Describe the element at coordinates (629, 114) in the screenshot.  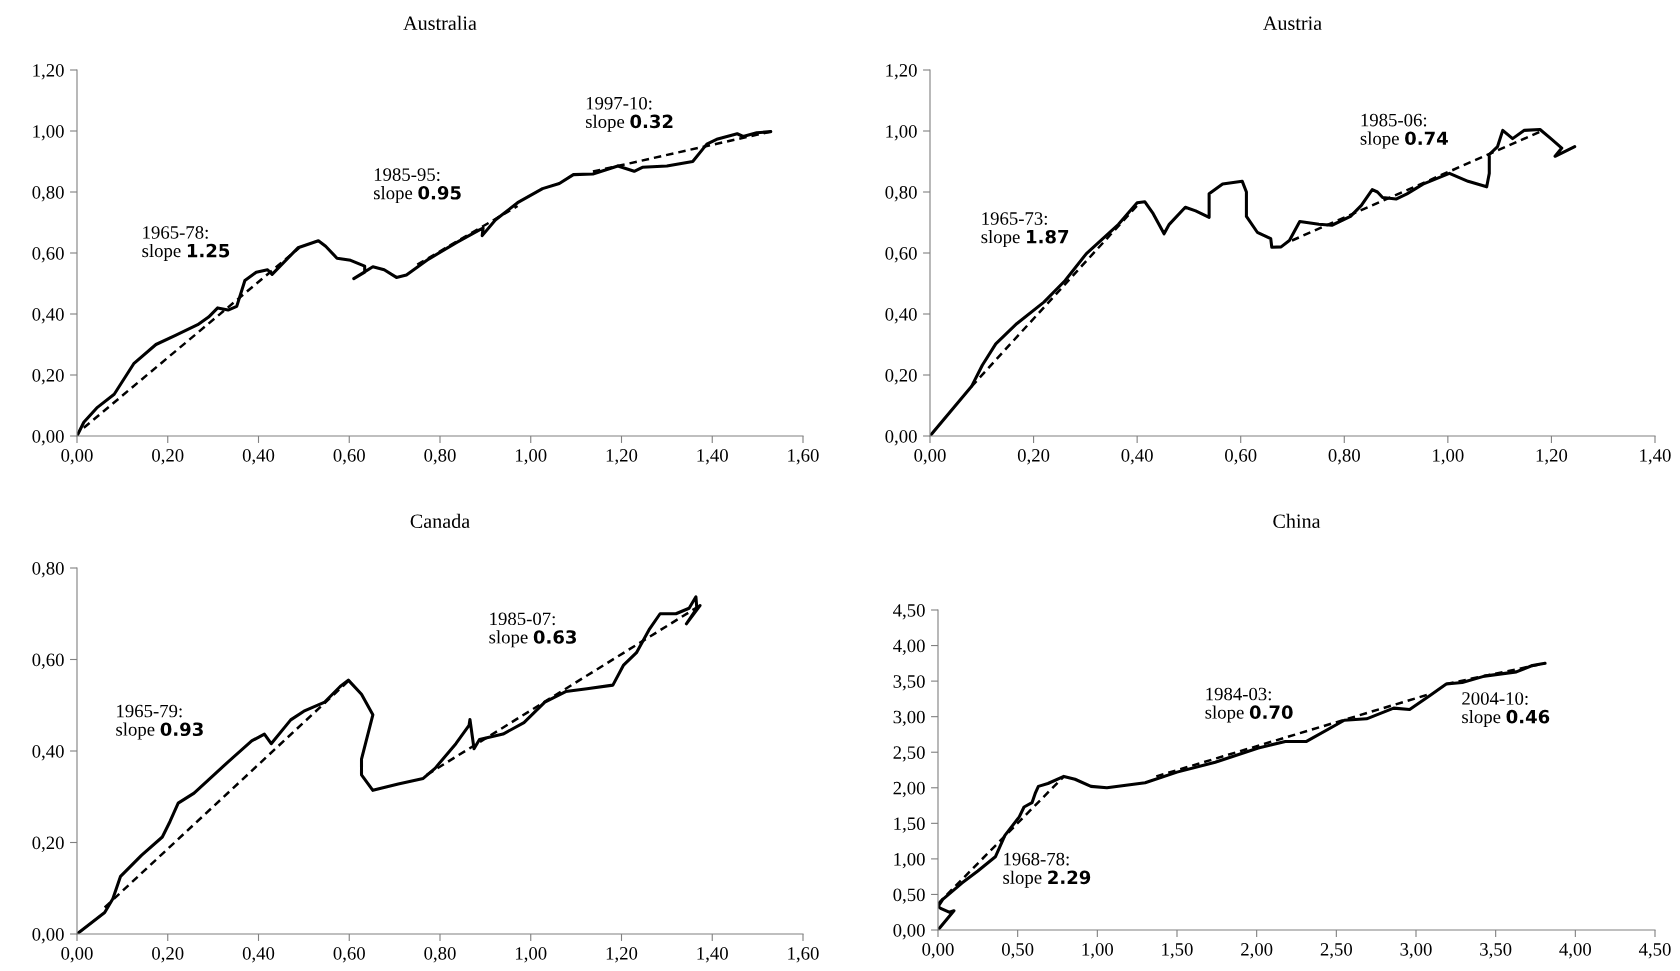
I see `annotation: 1997-10: slope 0.32` at that location.